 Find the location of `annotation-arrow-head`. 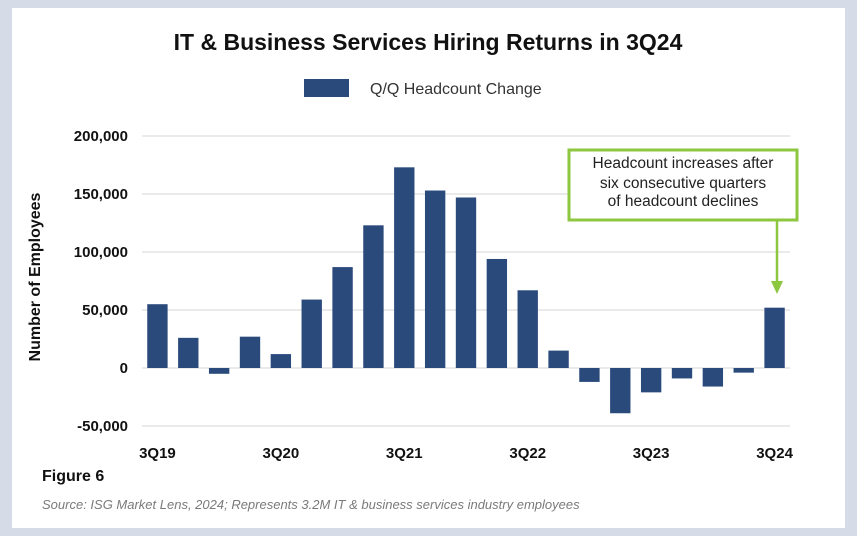

annotation-arrow-head is located at coordinates (777, 287).